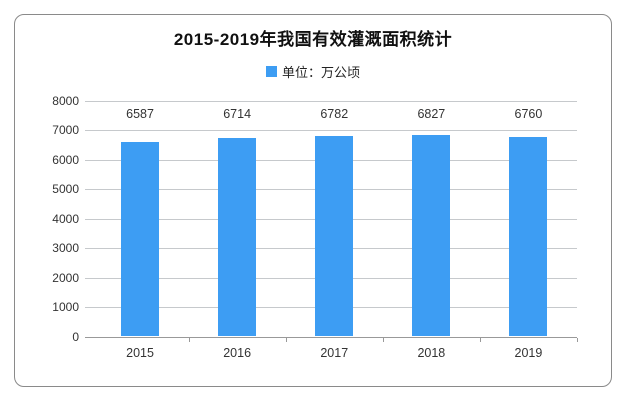  I want to click on y-axis-label-3000: 3000, so click(65, 248).